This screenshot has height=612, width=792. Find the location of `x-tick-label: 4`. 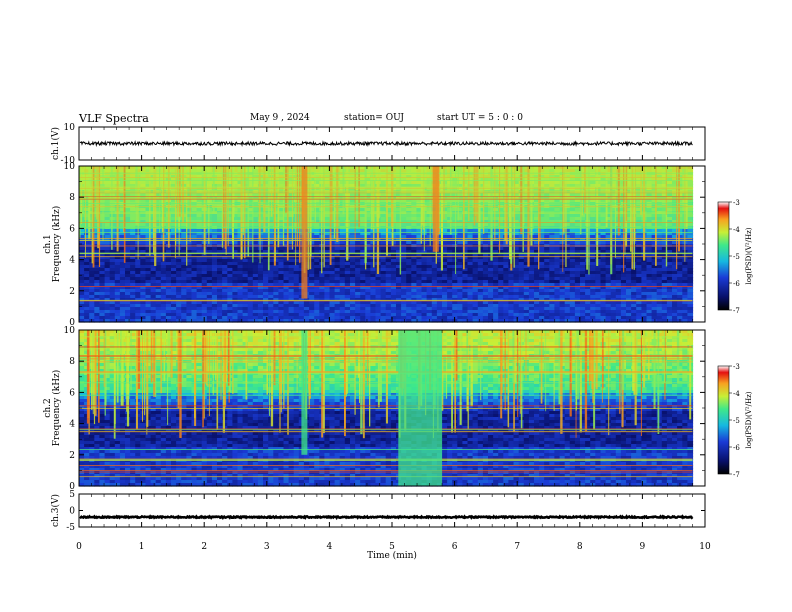

x-tick-label: 4 is located at coordinates (330, 547).